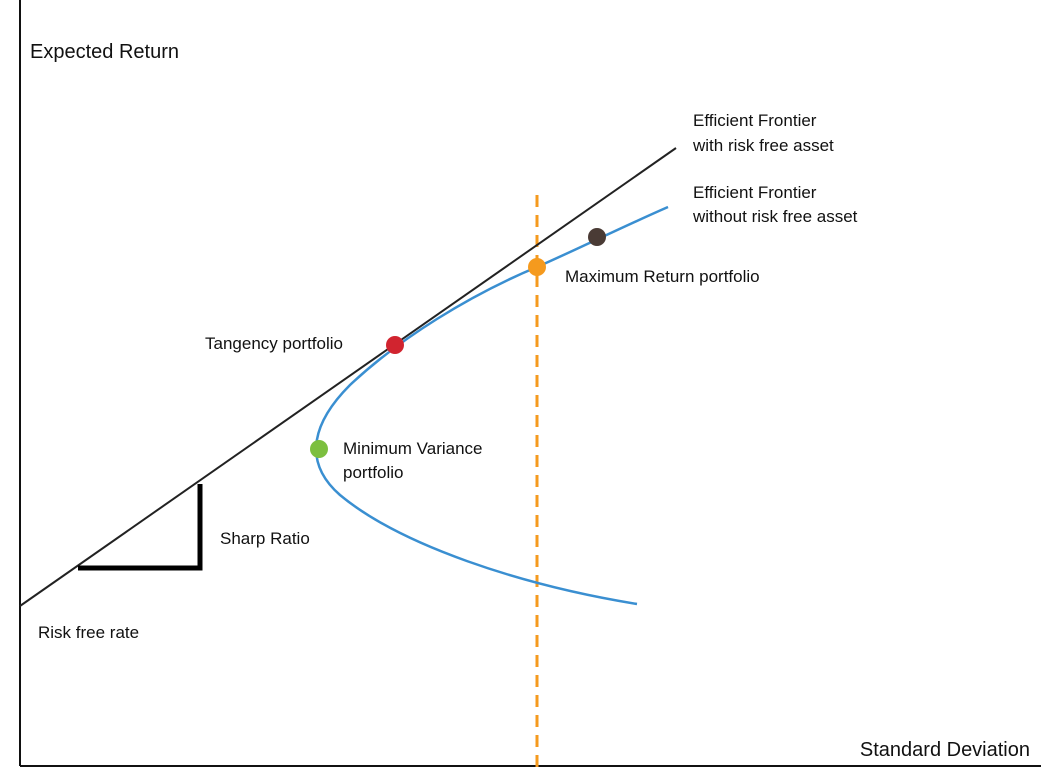 This screenshot has width=1041, height=771. What do you see at coordinates (274, 343) in the screenshot?
I see `annotation: Tangency portfolio` at bounding box center [274, 343].